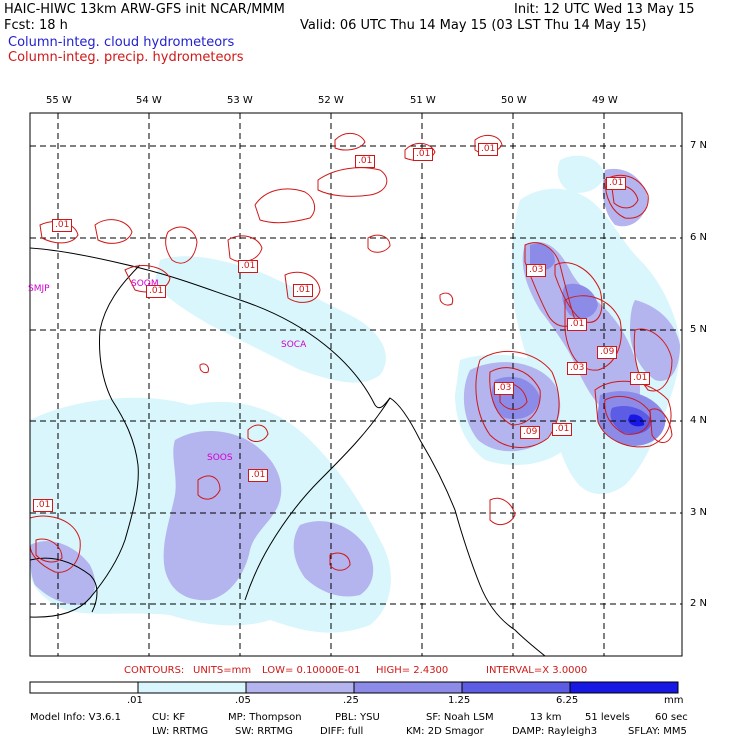 The width and height of the screenshot is (740, 740). Describe the element at coordinates (59, 100) in the screenshot. I see `lon-tick: 55 W` at that location.